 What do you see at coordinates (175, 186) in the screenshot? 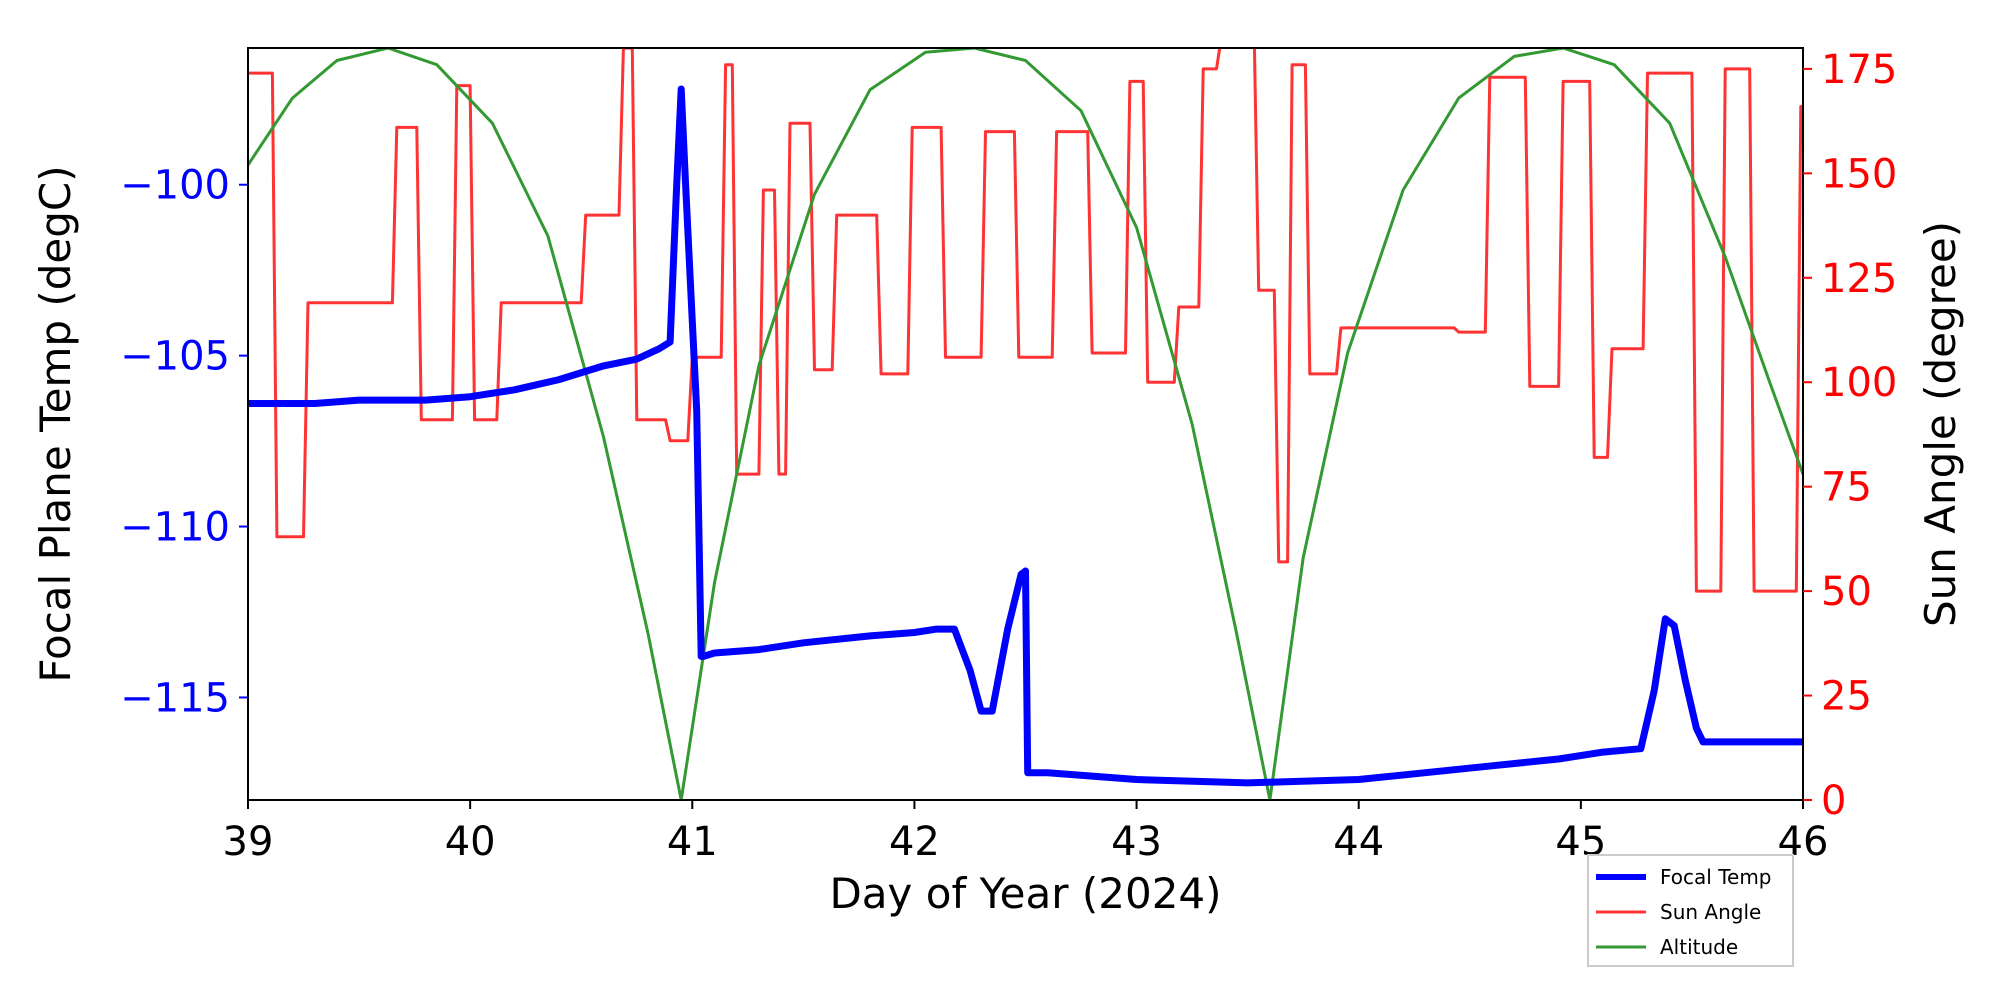
I see `y-left-tick-label: −100` at bounding box center [175, 186].